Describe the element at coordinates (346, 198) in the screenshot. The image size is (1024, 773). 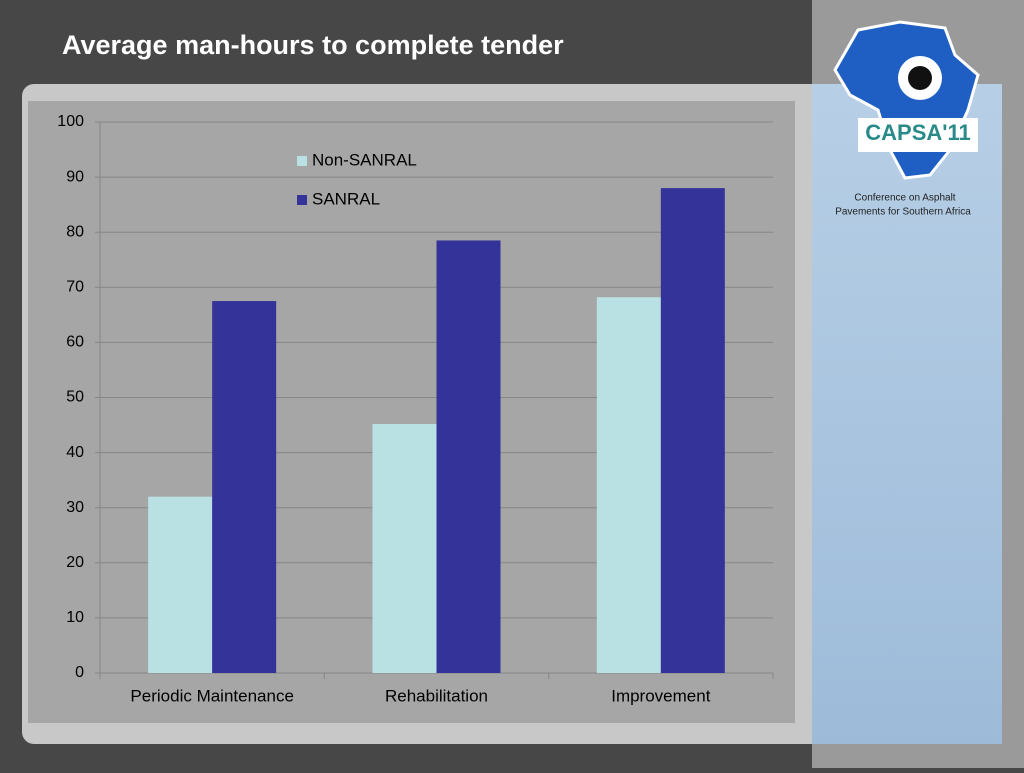
I see `legend-label: SANRAL` at that location.